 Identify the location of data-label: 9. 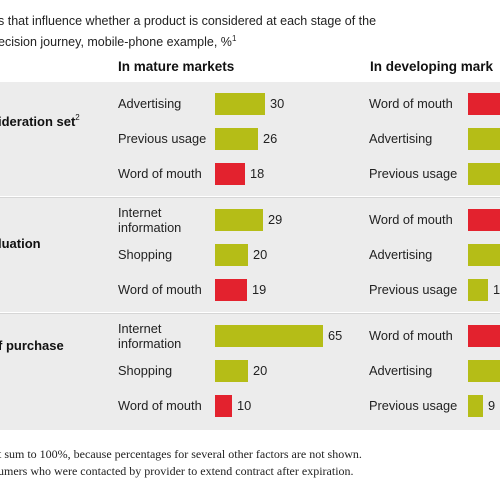
(492, 405).